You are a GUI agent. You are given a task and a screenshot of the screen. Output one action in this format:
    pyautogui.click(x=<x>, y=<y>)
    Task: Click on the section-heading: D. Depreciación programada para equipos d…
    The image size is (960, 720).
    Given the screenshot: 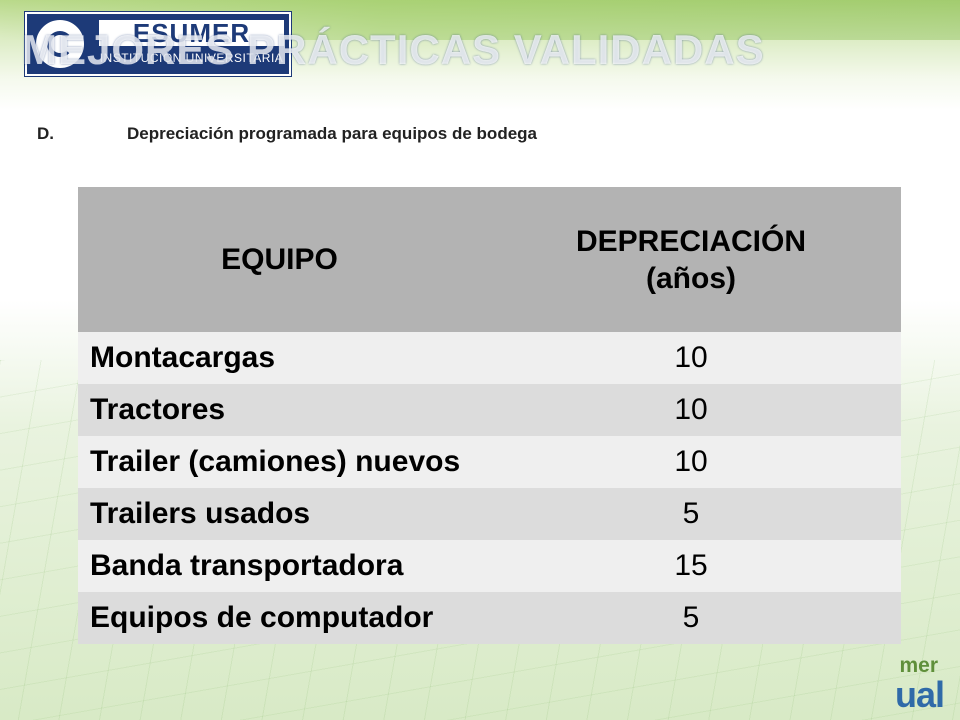 What is the action you would take?
    pyautogui.click(x=287, y=134)
    